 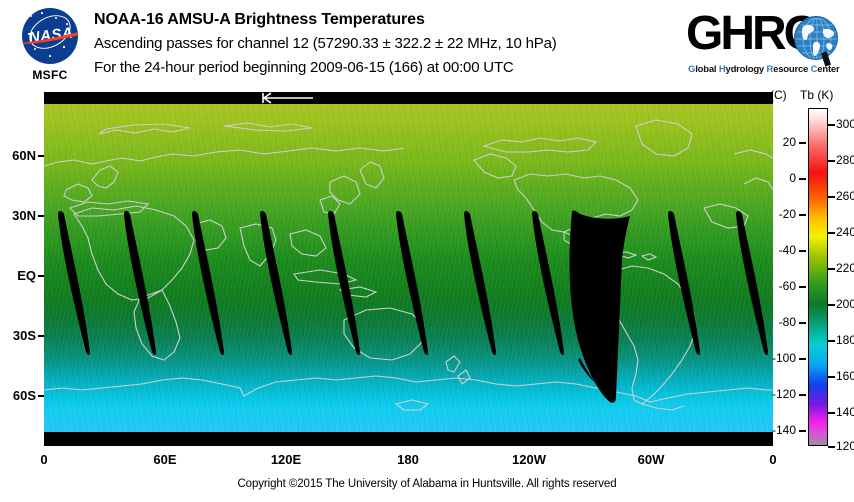 What do you see at coordinates (845, 268) in the screenshot?
I see `cb-kelvin-220: 220` at bounding box center [845, 268].